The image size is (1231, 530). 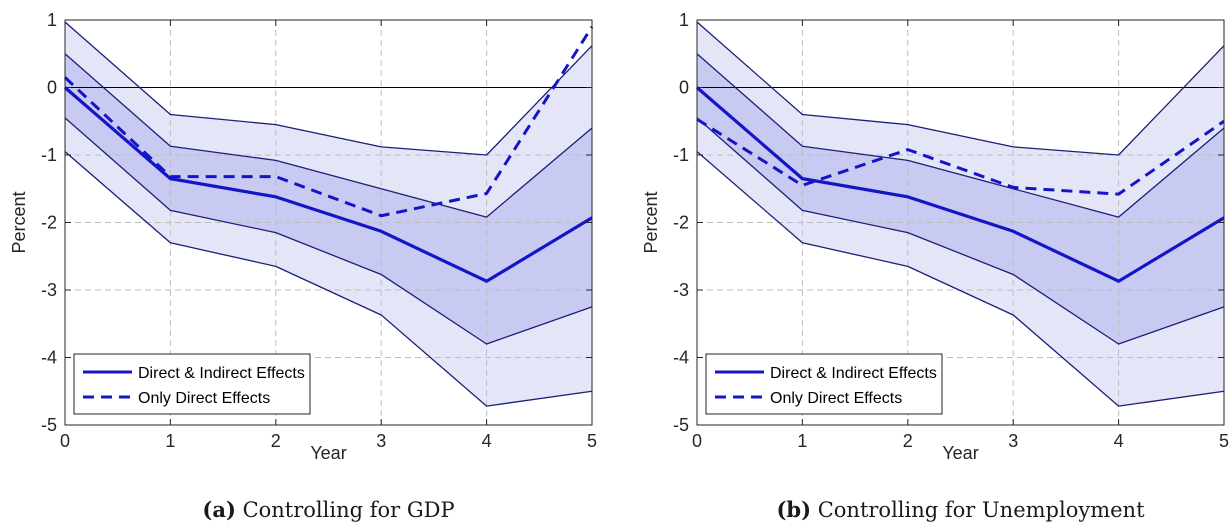 I want to click on caption-tag: (a), so click(x=218, y=509).